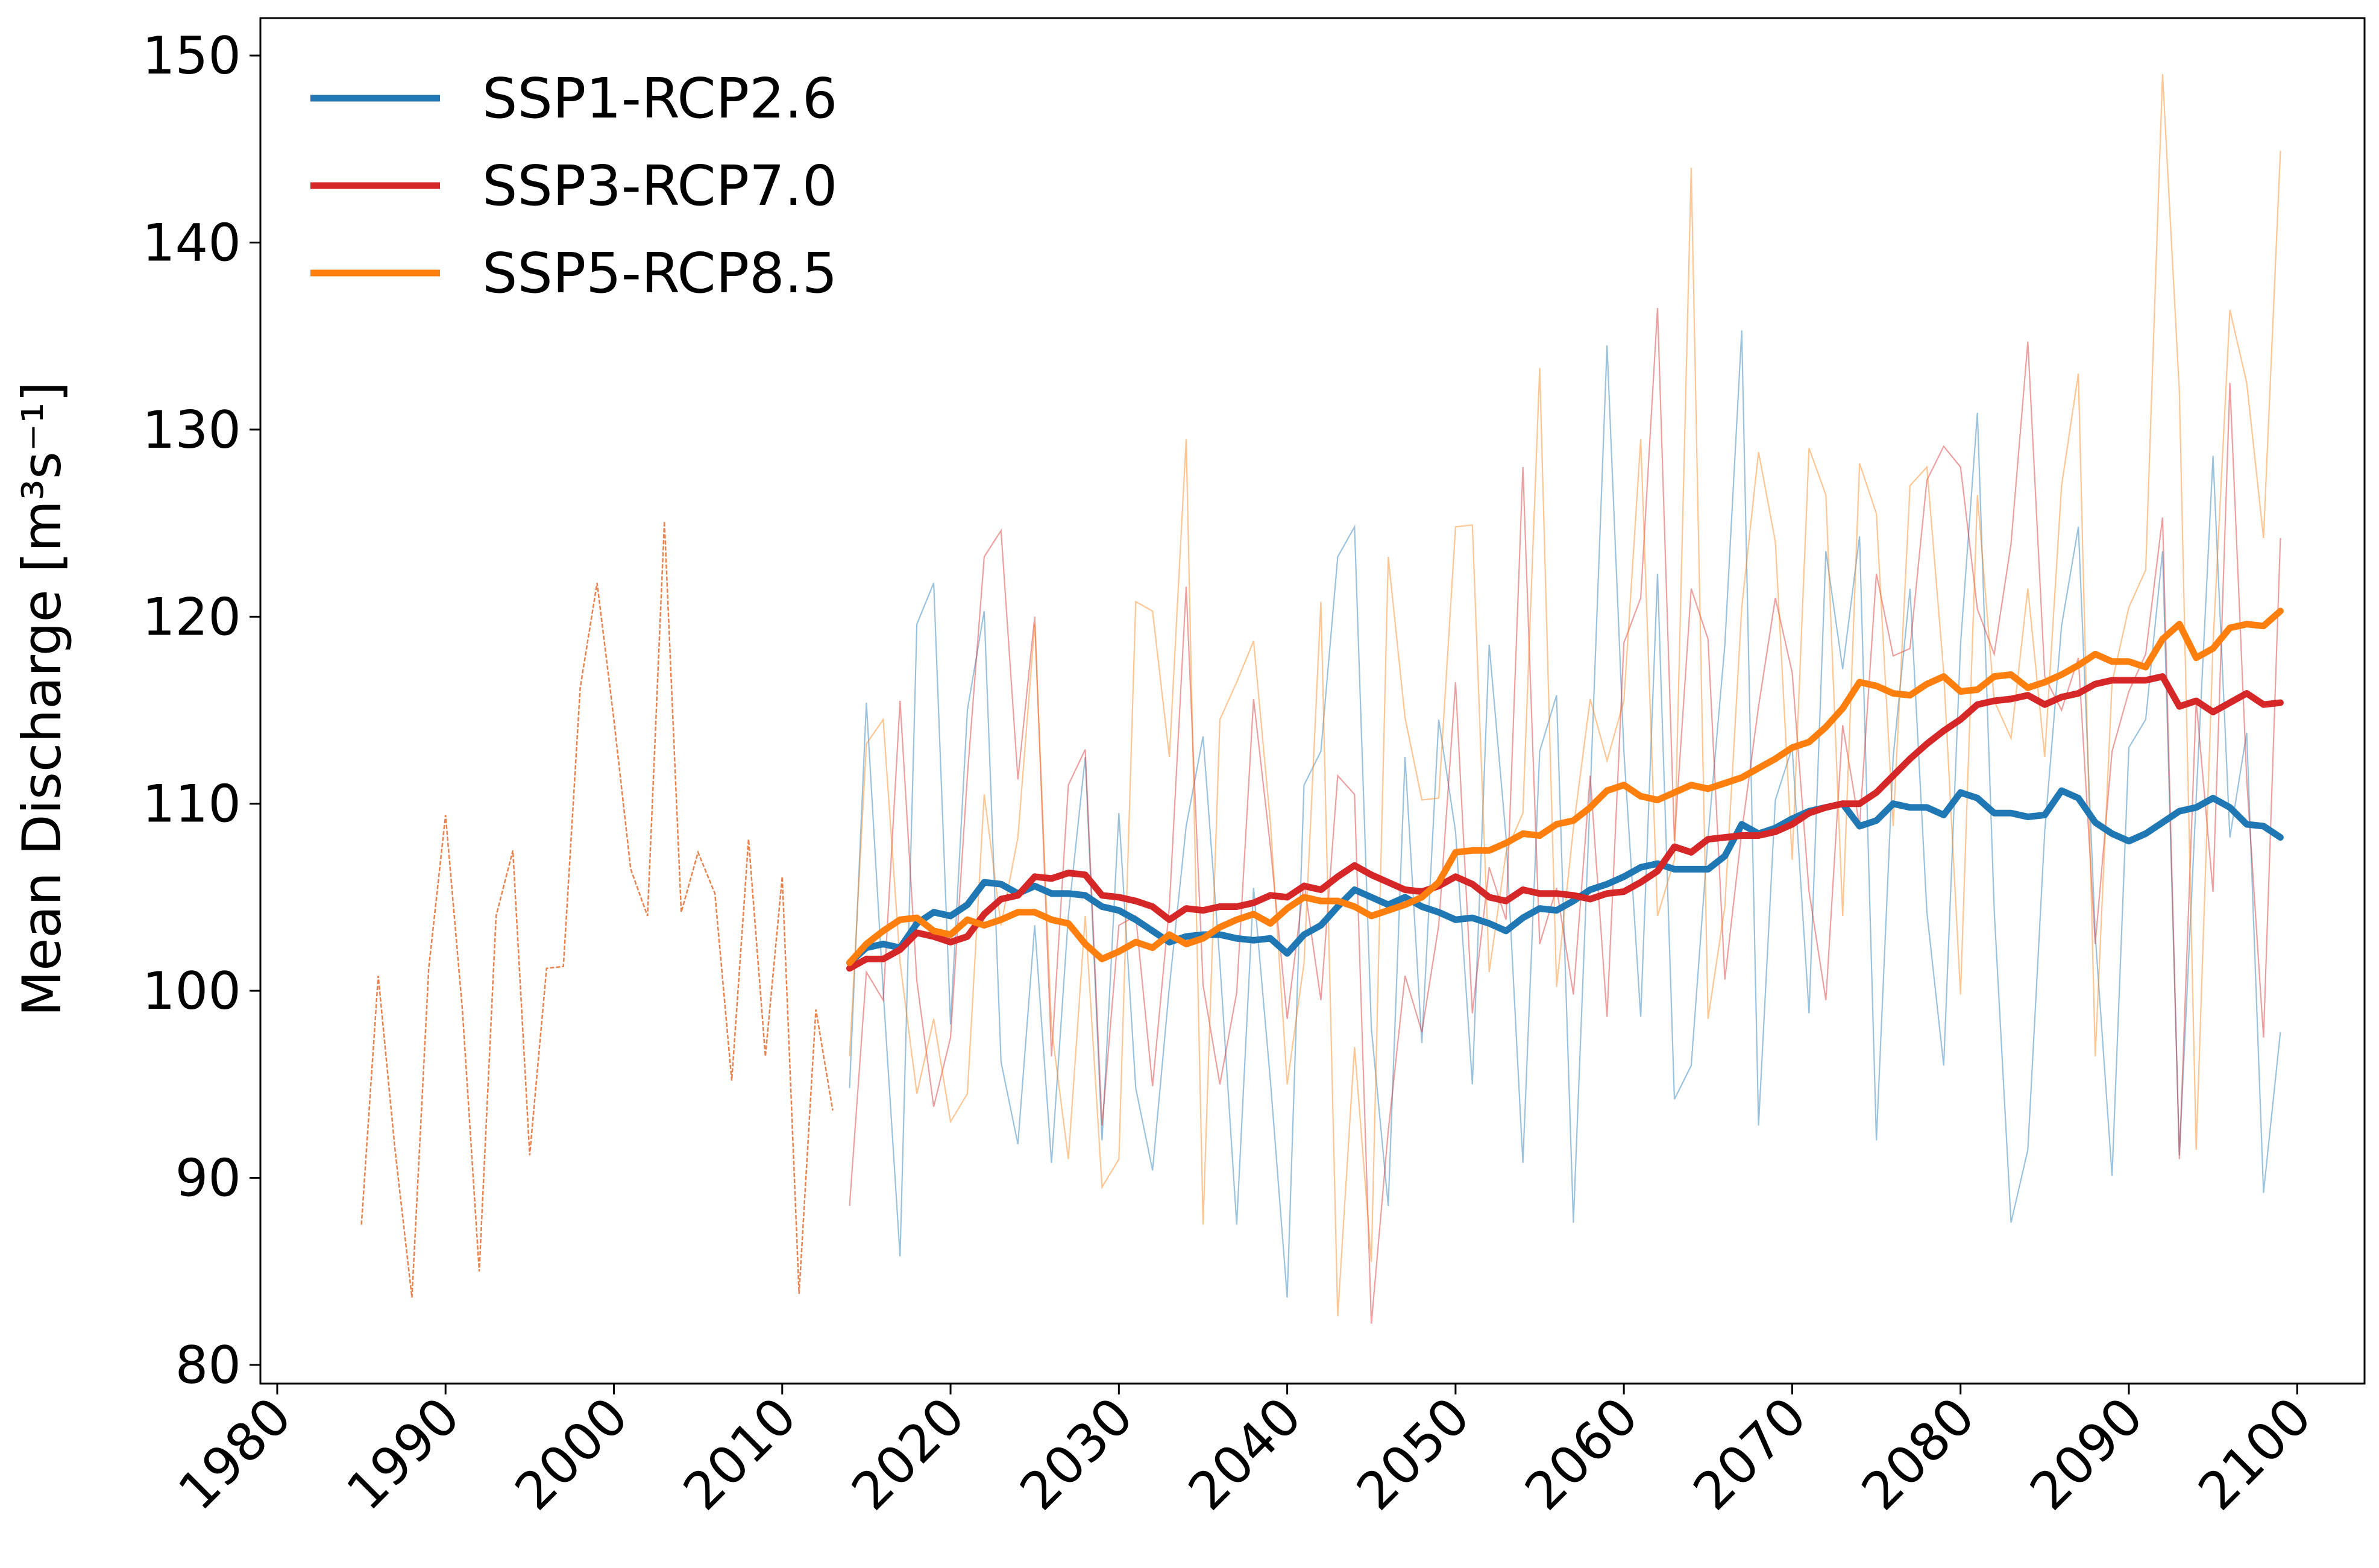 The image size is (2379, 1568). Describe the element at coordinates (660, 273) in the screenshot. I see `legend-label-series-3: SSP5-RCP8.5` at that location.